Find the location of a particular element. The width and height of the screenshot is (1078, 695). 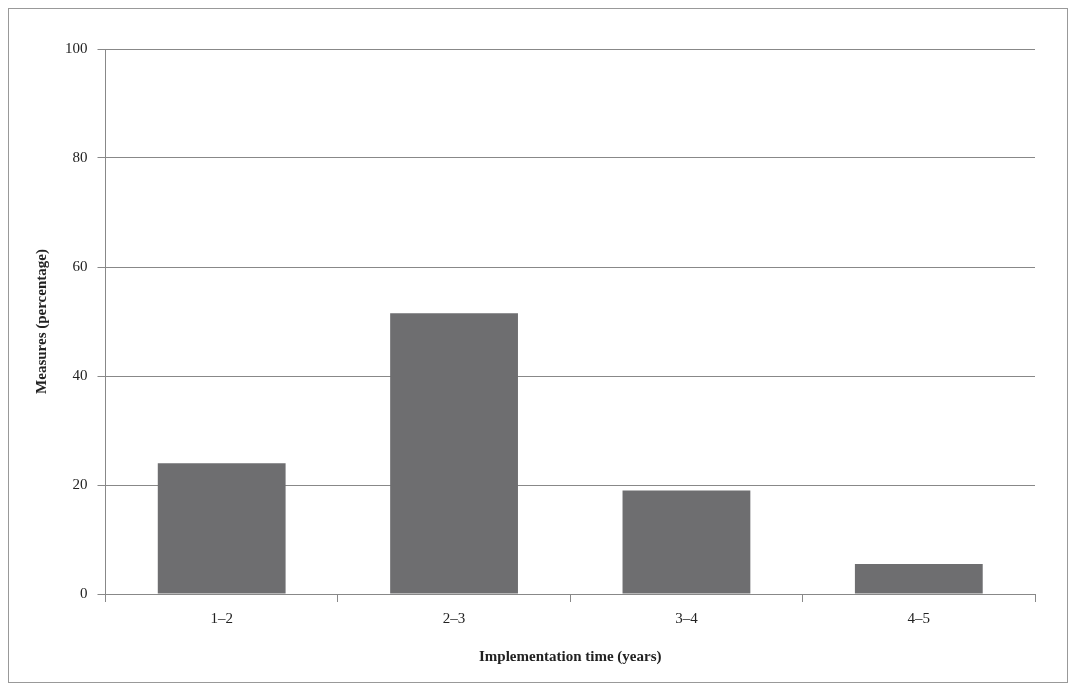

y-tick-label: 80 is located at coordinates (80, 156).